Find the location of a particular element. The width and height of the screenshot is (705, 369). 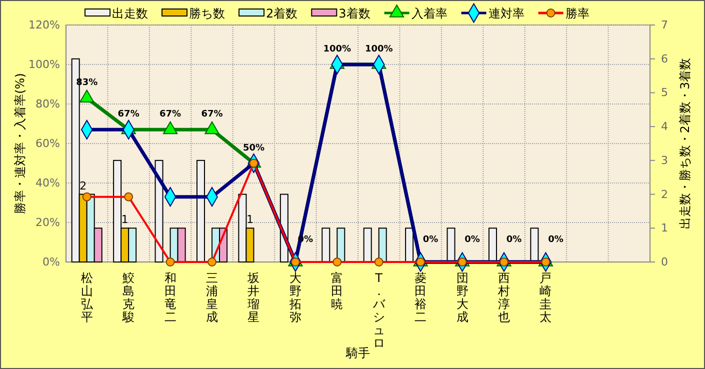

y-tick-label: 100% is located at coordinates (44, 65).